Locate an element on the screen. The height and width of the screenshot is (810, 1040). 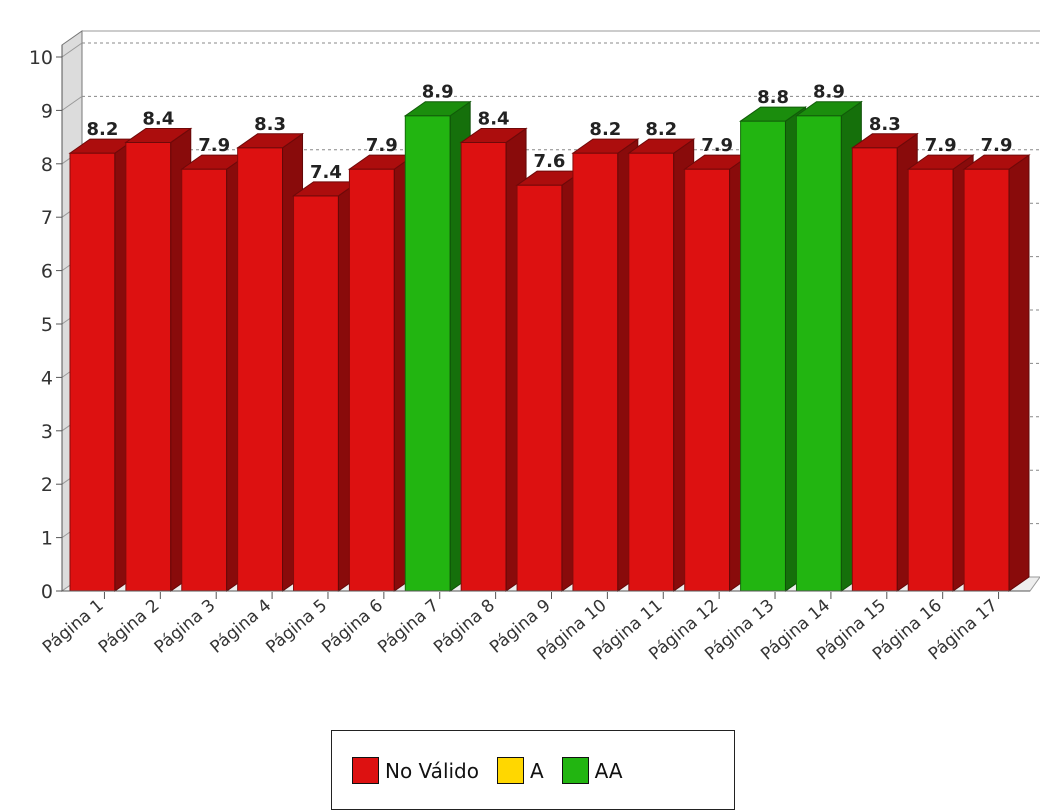
y-tick-label: 9 is located at coordinates (47, 111).